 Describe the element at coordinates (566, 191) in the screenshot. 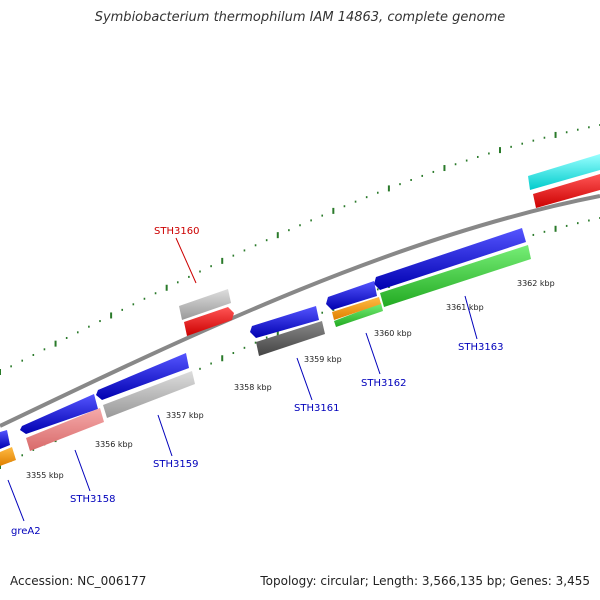

I see `gene-arrow-red-top` at that location.